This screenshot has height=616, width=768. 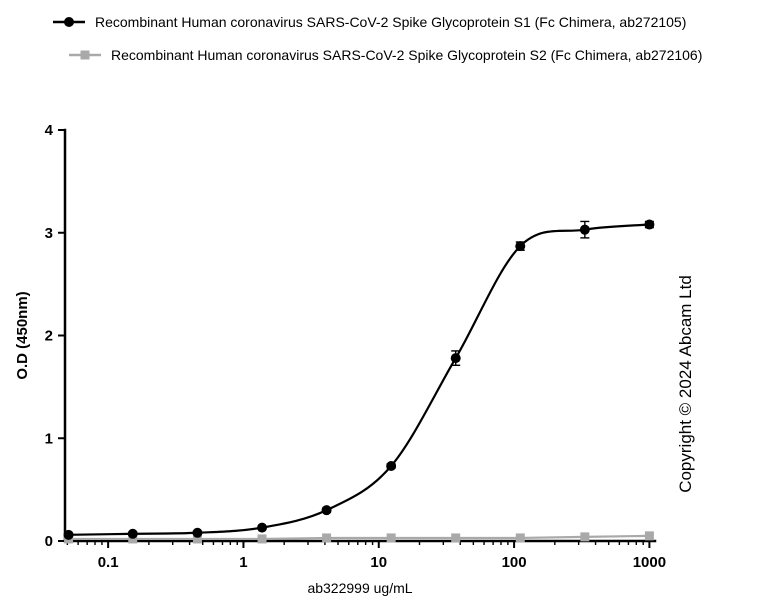 What do you see at coordinates (359, 588) in the screenshot?
I see `x-axis-title: ab322999 ug/mL` at bounding box center [359, 588].